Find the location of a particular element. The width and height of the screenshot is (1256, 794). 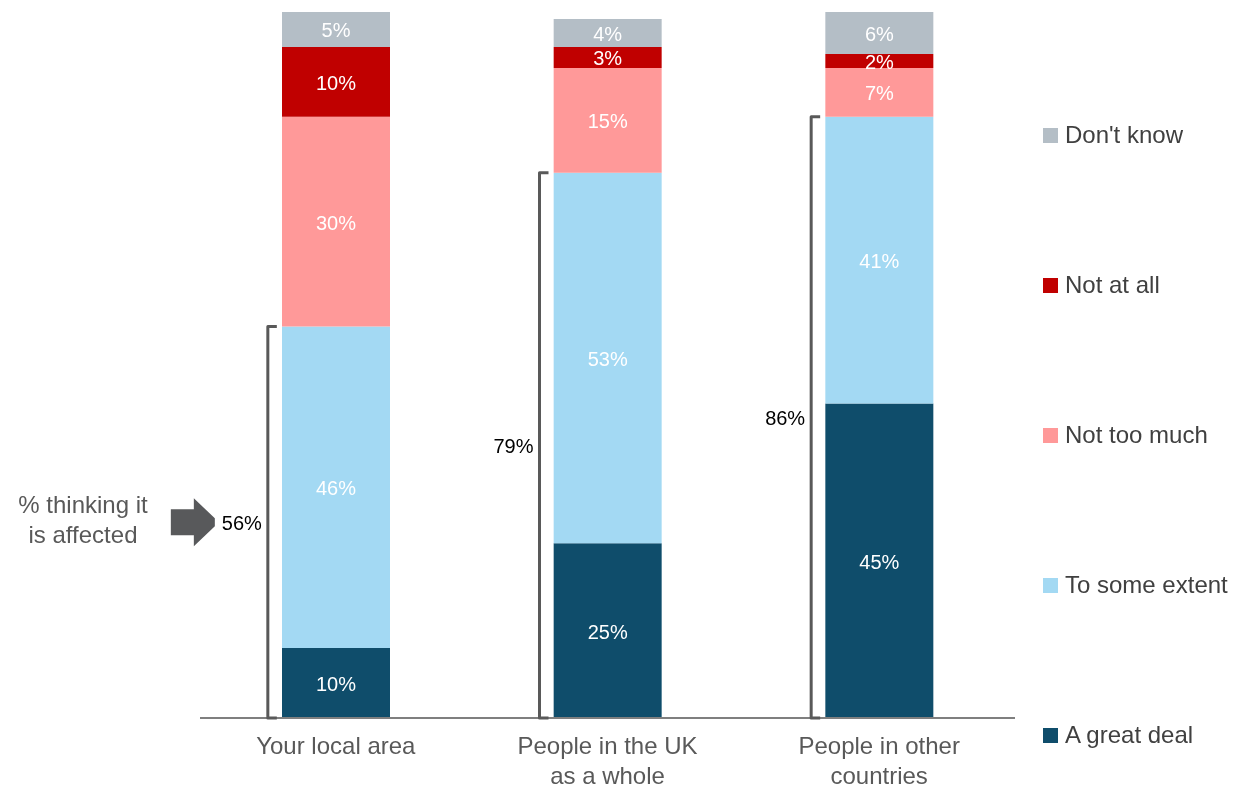

data-label: 6% is located at coordinates (879, 33).